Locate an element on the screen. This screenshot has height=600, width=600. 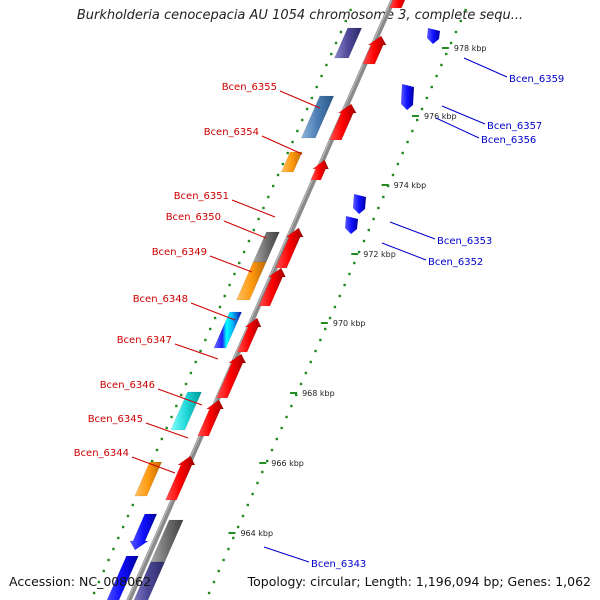
gene-label-forward: Bcen_6347 is located at coordinates (144, 340).